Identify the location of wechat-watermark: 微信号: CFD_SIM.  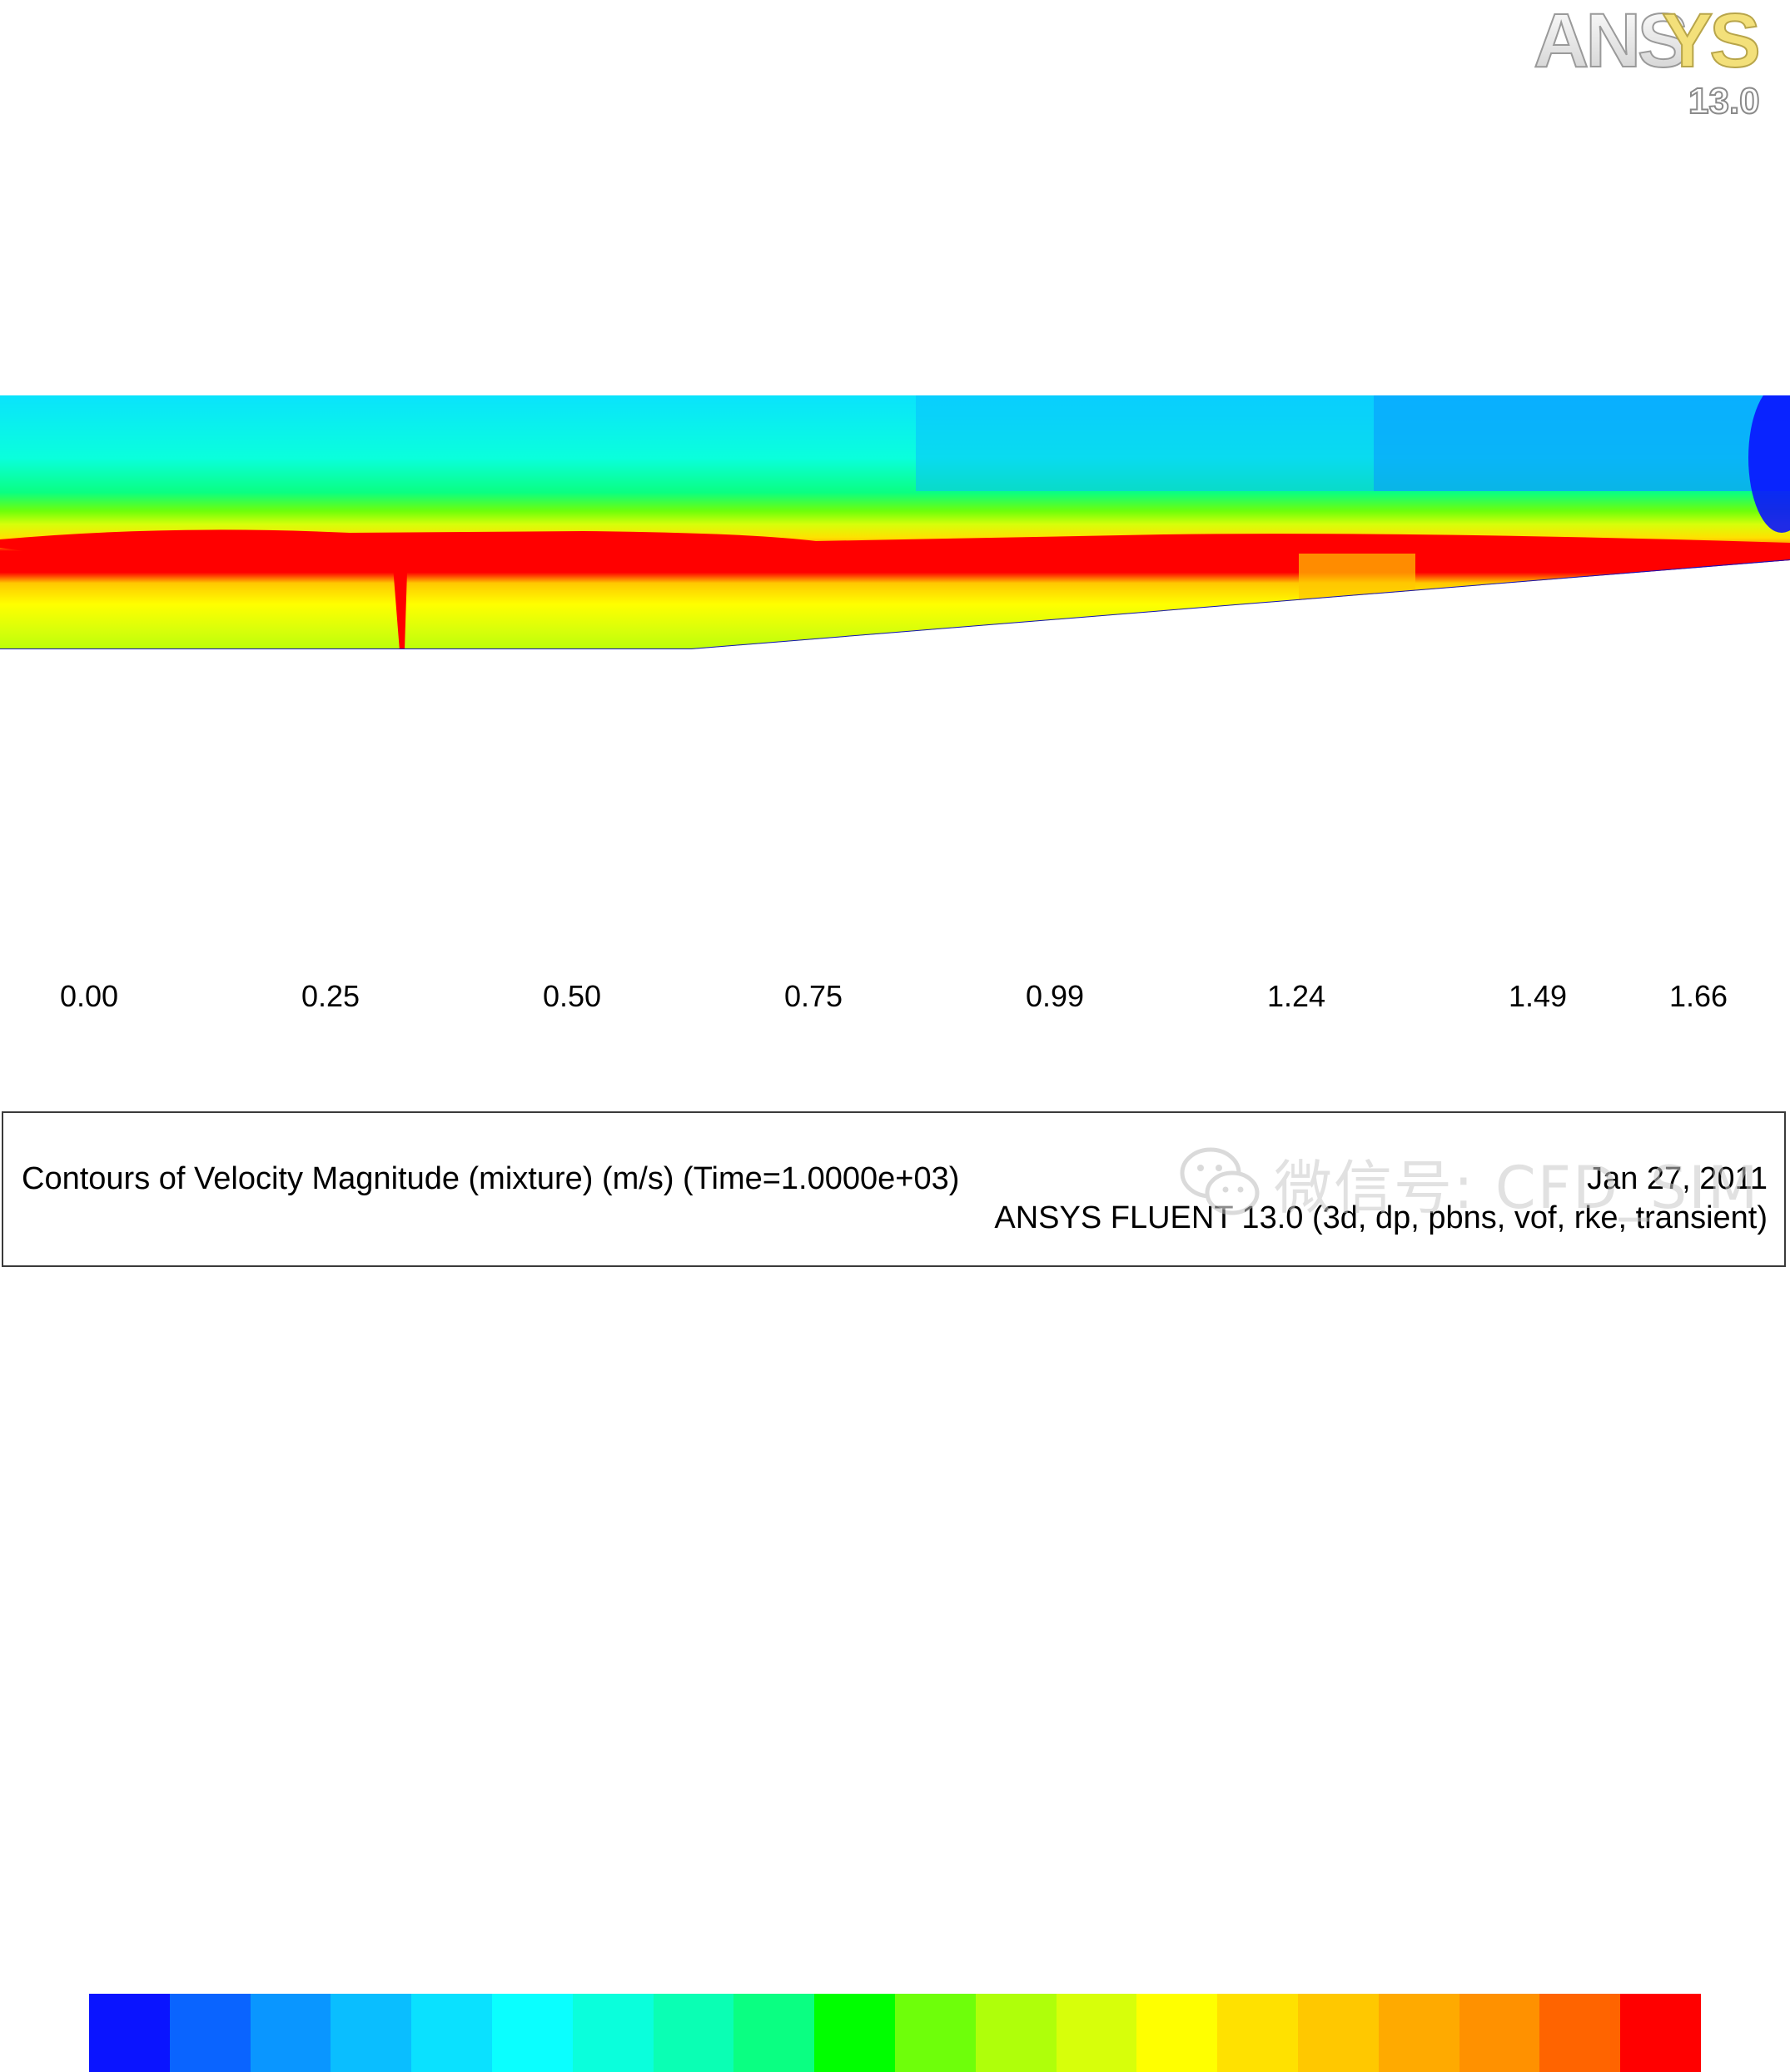
(1466, 1180).